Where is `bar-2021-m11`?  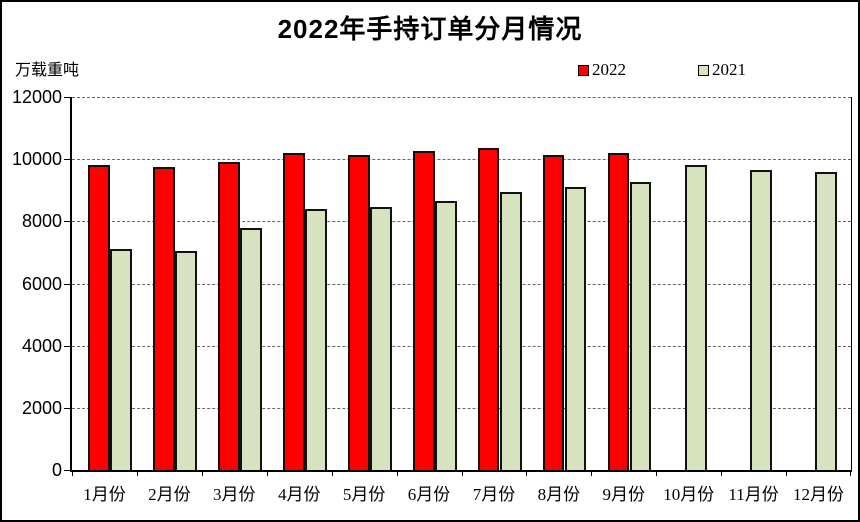 bar-2021-m11 is located at coordinates (761, 320).